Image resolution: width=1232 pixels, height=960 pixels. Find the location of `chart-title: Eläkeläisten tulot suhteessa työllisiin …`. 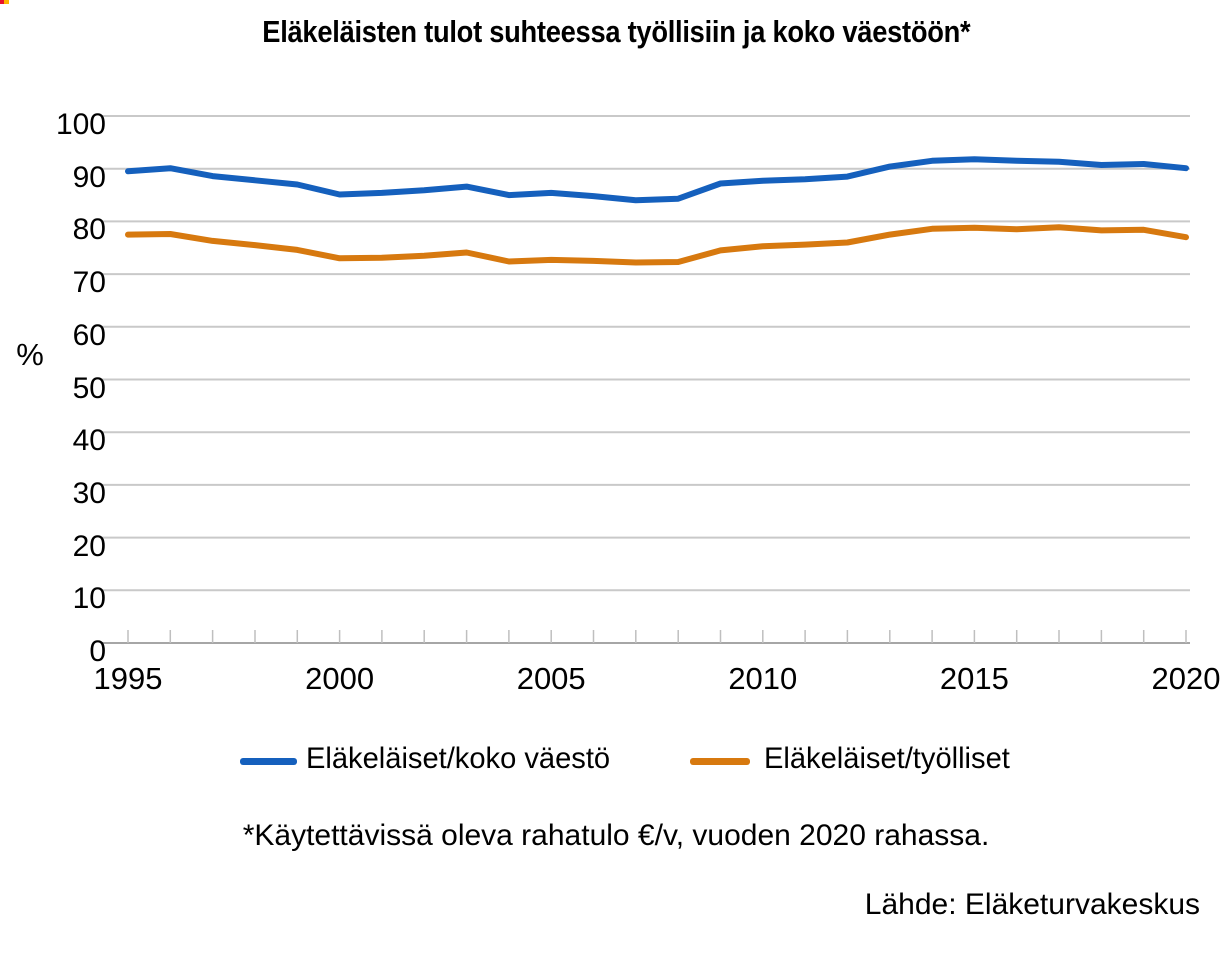

chart-title: Eläkeläisten tulot suhteessa työllisiin … is located at coordinates (616, 32).